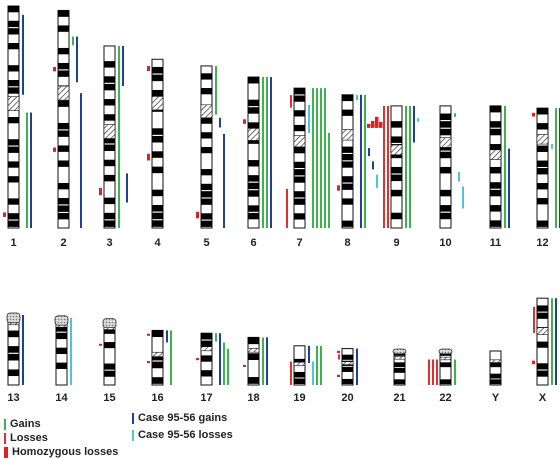 The height and width of the screenshot is (459, 560). What do you see at coordinates (65, 452) in the screenshot?
I see `legend-homozygous-label: Homozygous losses` at bounding box center [65, 452].